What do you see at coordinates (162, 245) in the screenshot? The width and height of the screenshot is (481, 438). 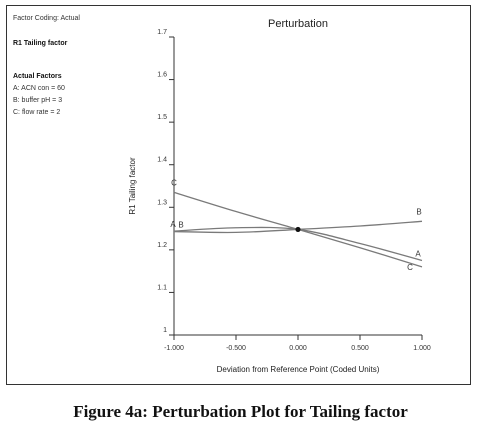 I see `y-tick-label: 1.2` at bounding box center [162, 245].